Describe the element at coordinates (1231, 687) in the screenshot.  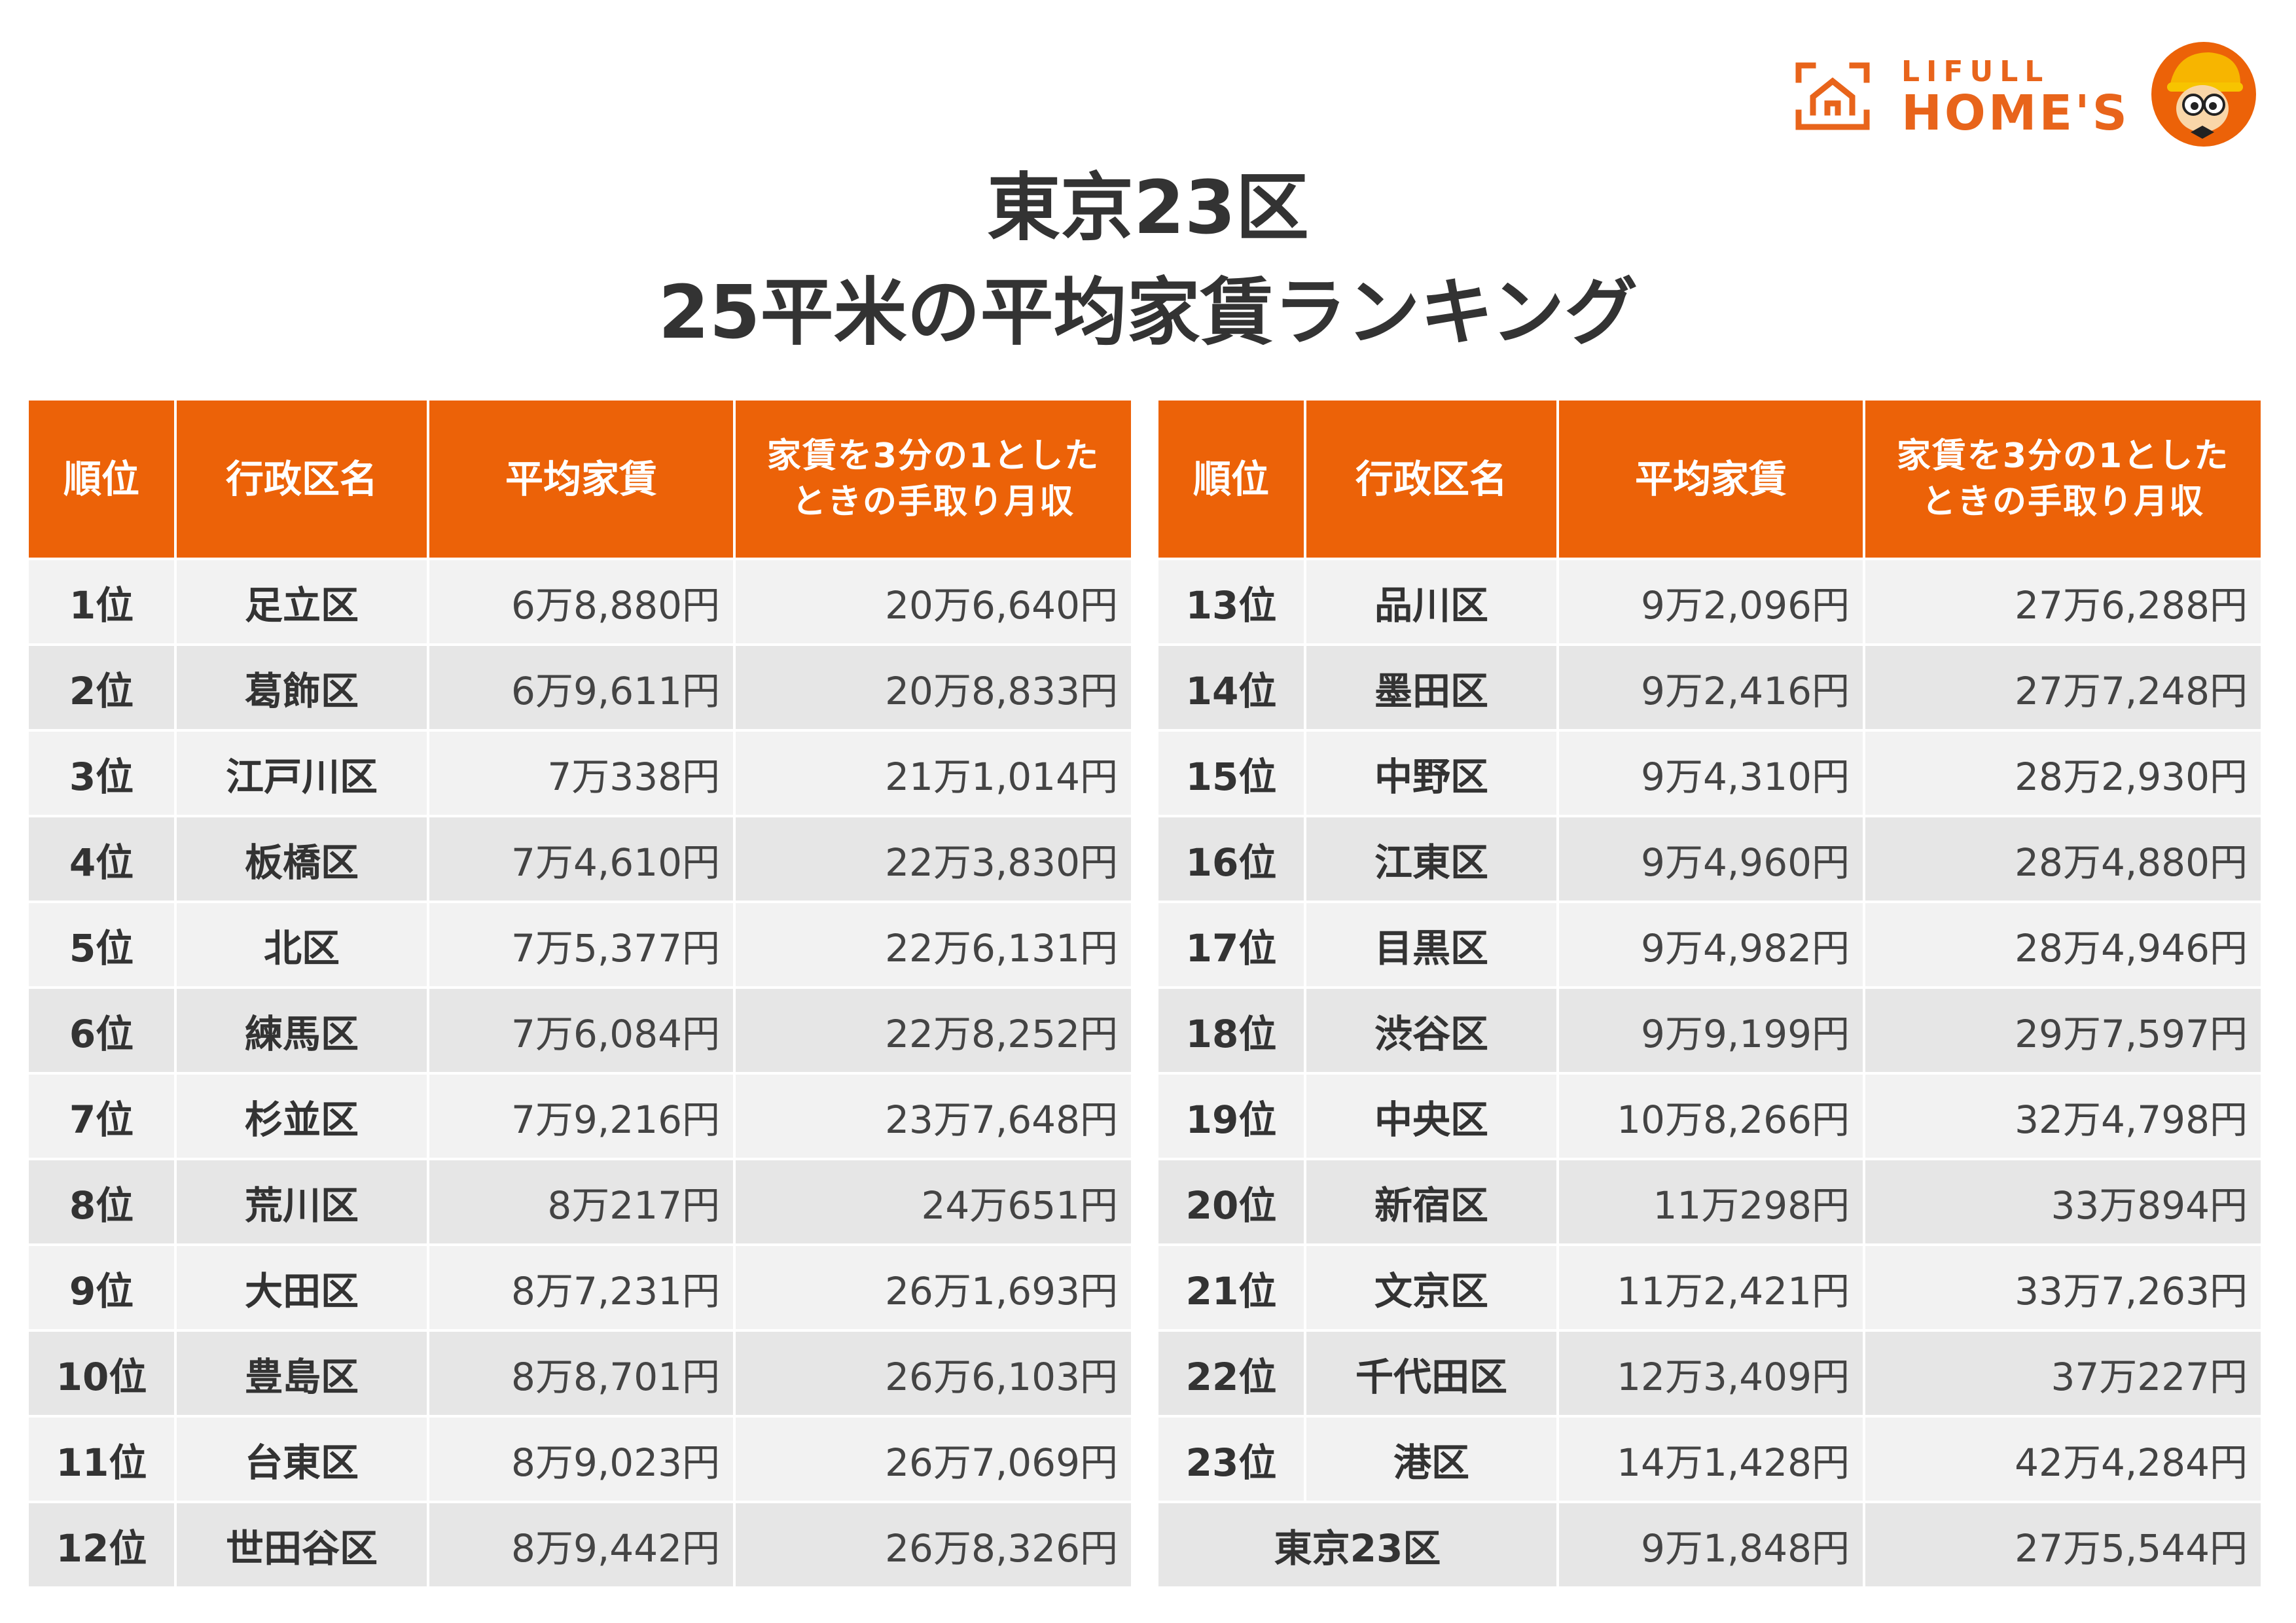
I see `rank-cell: 14位` at that location.